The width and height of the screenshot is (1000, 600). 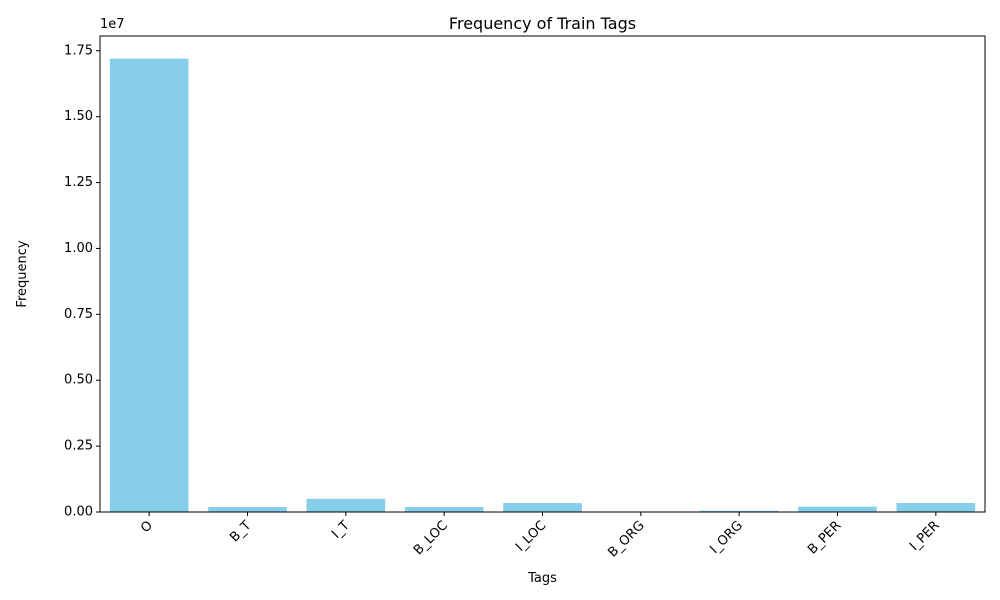 I want to click on y-tick-label: 0.75, so click(x=78, y=314).